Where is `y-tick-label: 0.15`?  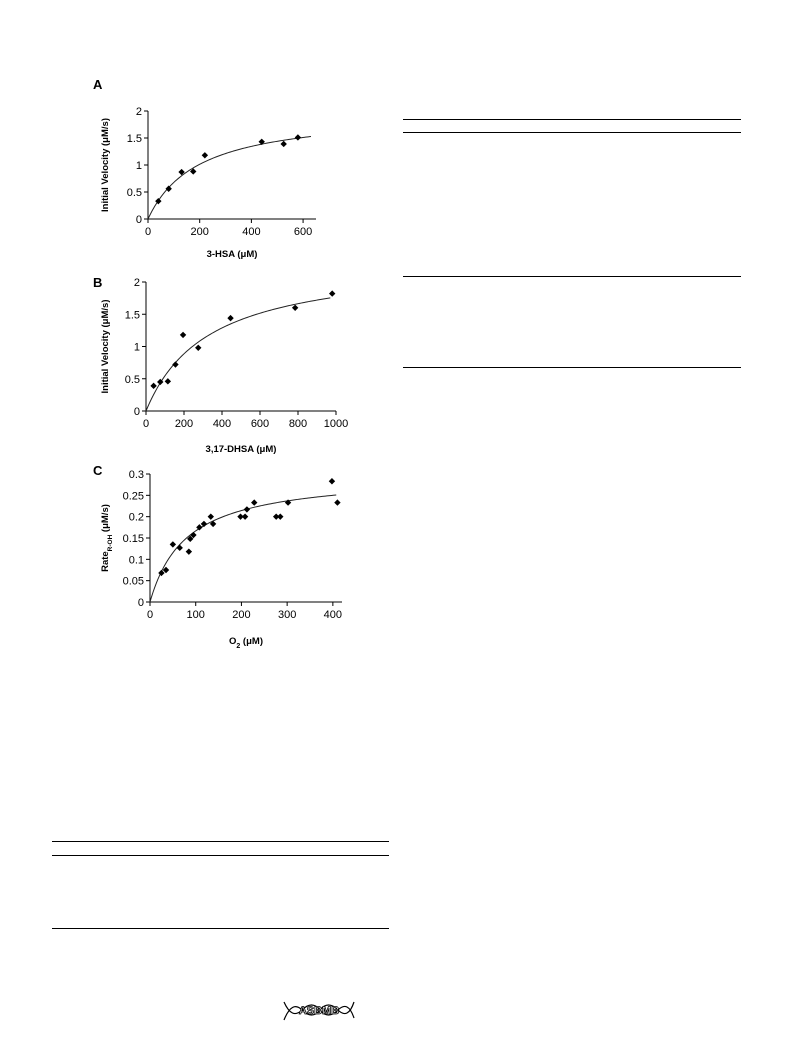 y-tick-label: 0.15 is located at coordinates (133, 539).